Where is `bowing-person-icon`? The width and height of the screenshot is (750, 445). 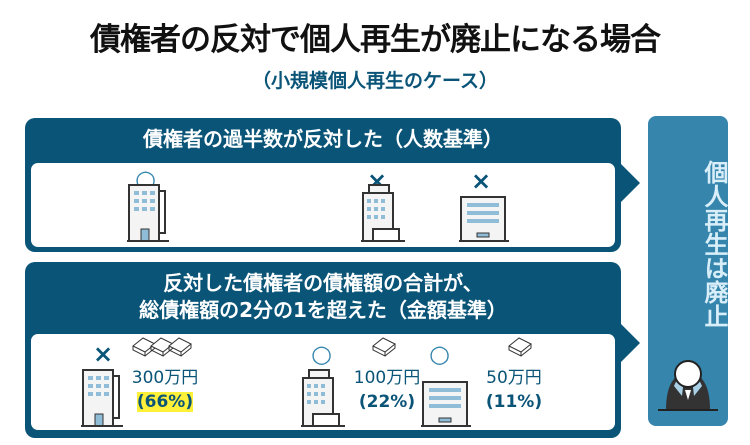 bowing-person-icon is located at coordinates (688, 385).